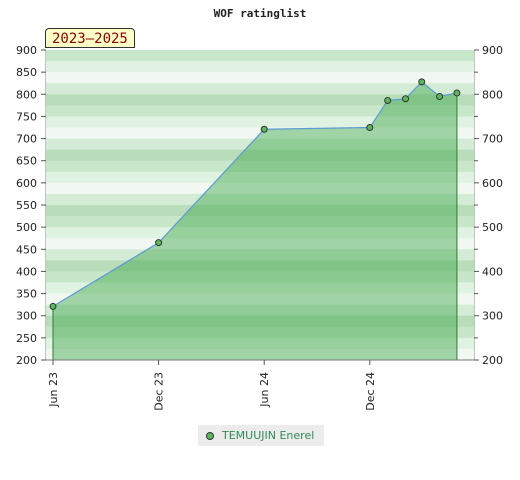 Image resolution: width=520 pixels, height=480 pixels. I want to click on y-tick-label: 250, so click(26, 338).